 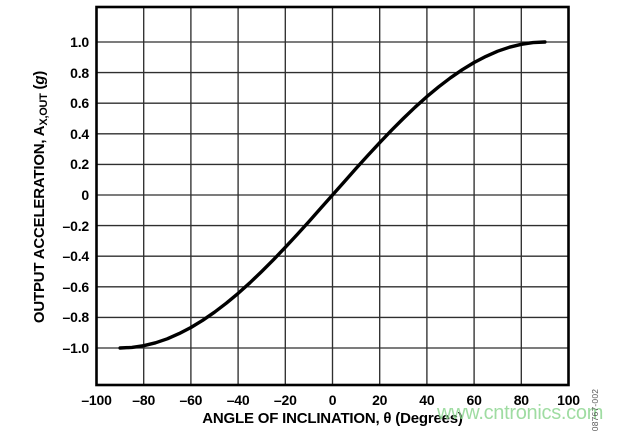 What do you see at coordinates (79, 72) in the screenshot?
I see `y-tick-label: 0.8` at bounding box center [79, 72].